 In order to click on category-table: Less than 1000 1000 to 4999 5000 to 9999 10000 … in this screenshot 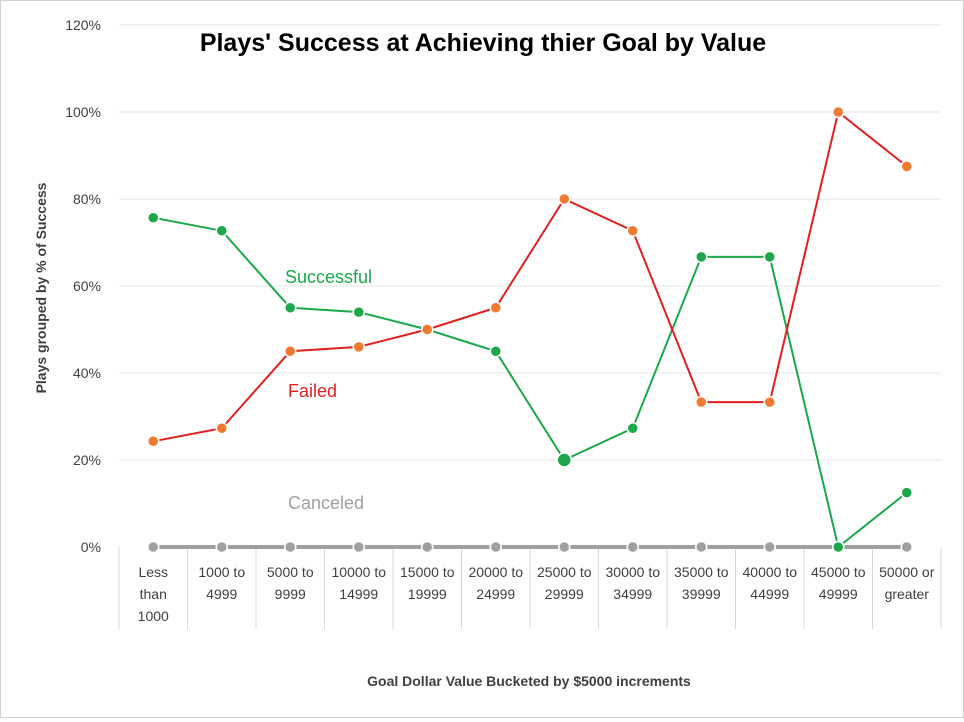, I will do `click(530, 588)`.